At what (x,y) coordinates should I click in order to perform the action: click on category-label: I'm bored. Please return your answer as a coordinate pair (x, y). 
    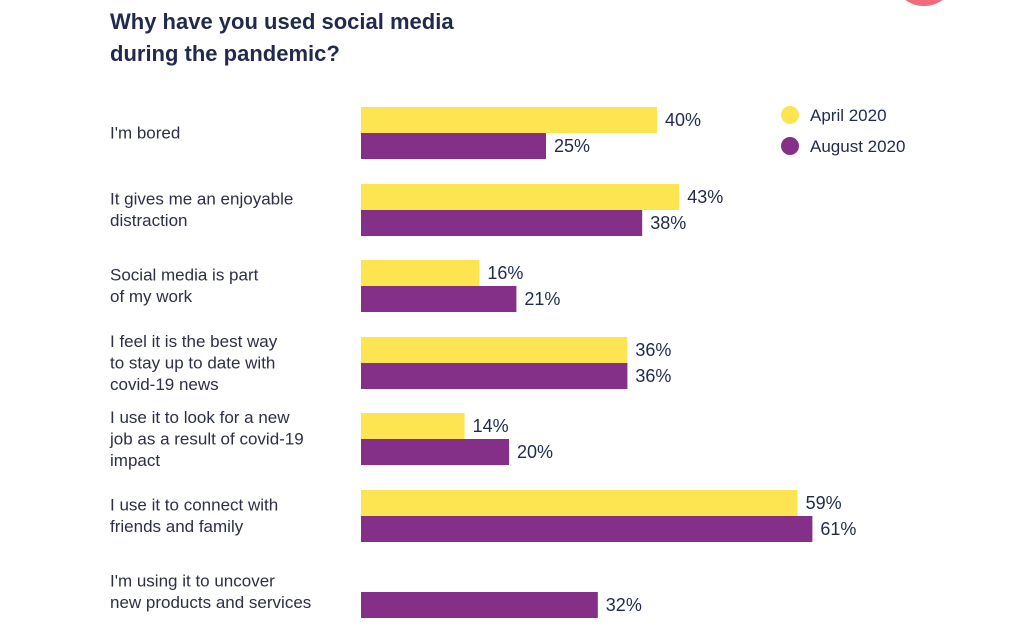
    Looking at the image, I should click on (145, 132).